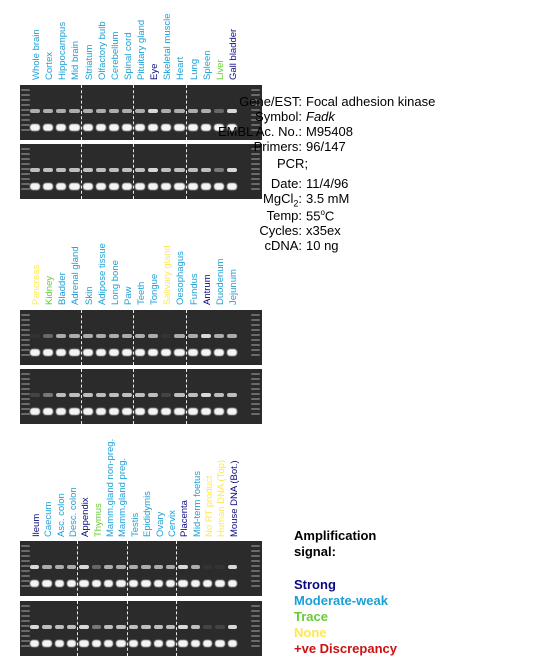 The width and height of the screenshot is (537, 670). What do you see at coordinates (320, 116) in the screenshot?
I see `symbol-value: Fadk` at bounding box center [320, 116].